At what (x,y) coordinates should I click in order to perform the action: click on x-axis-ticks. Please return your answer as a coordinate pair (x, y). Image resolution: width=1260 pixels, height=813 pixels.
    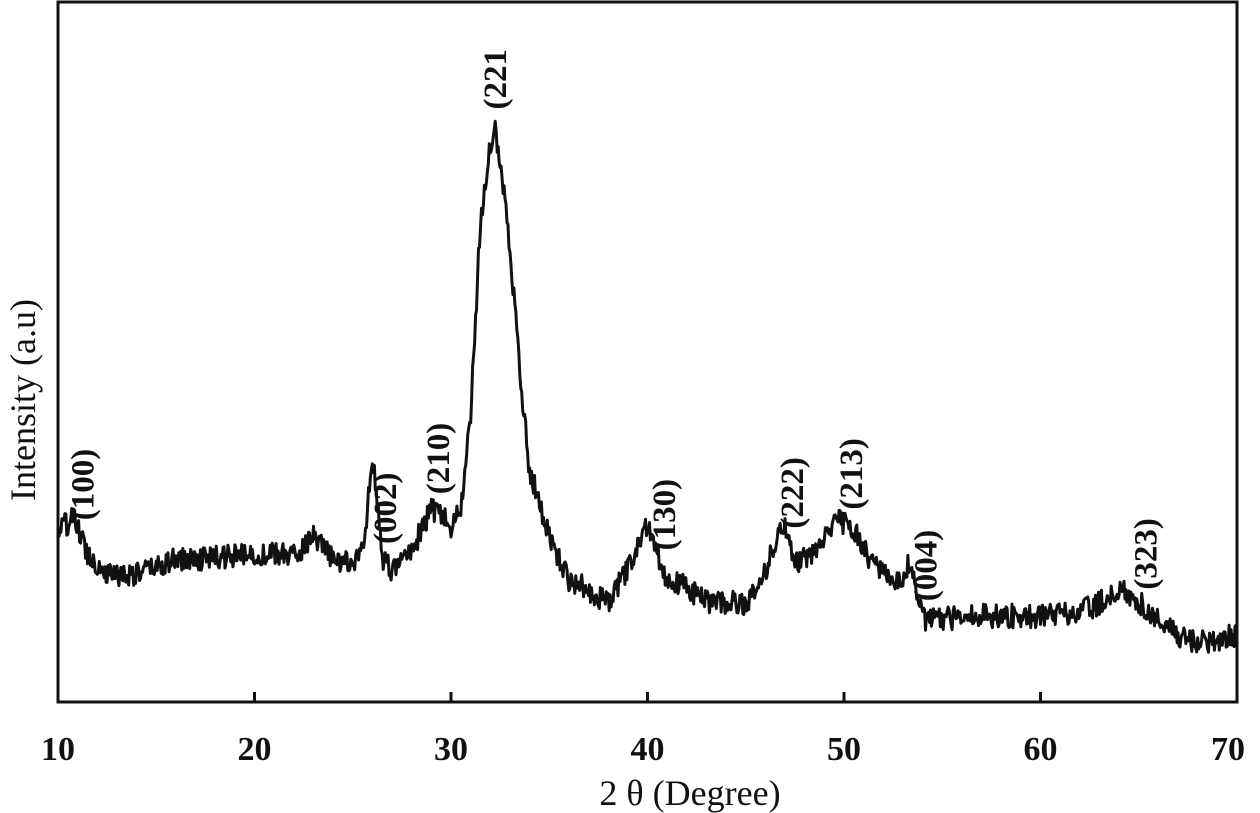
    Looking at the image, I should click on (647, 697).